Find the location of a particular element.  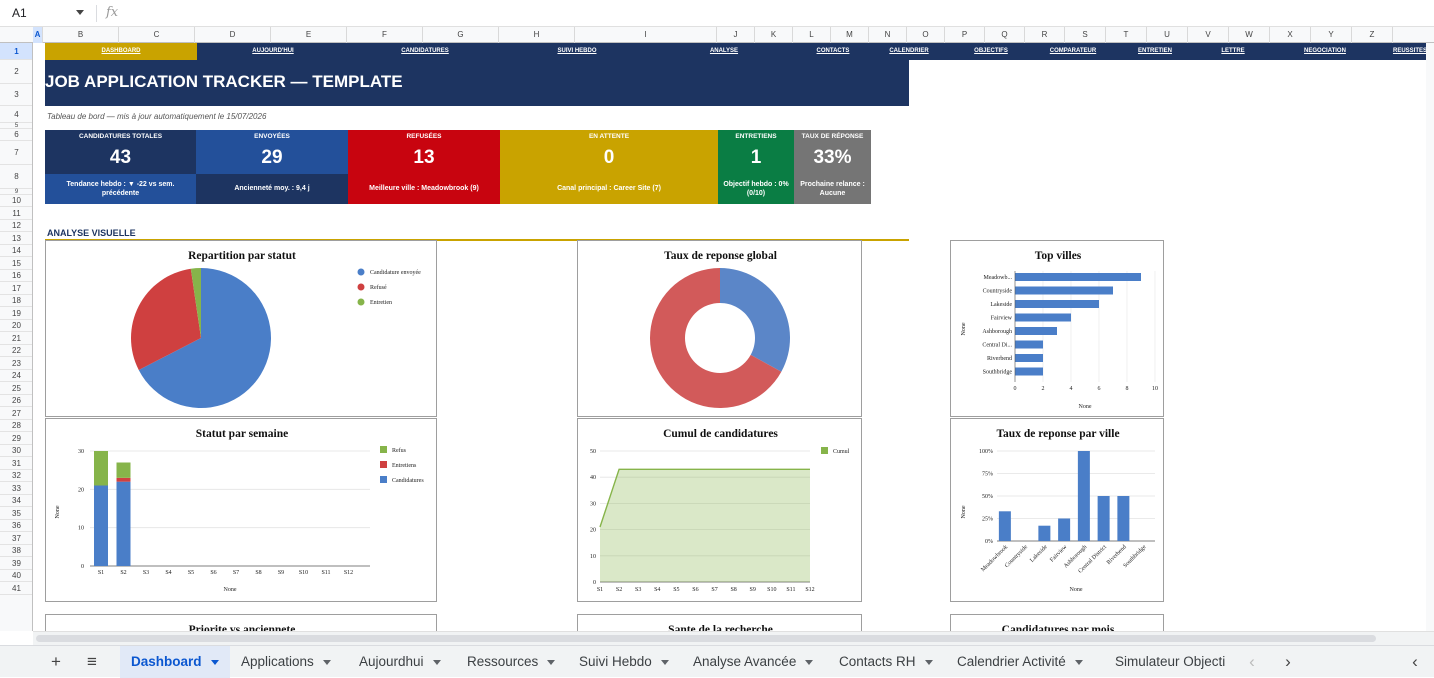

scroll-tabs-right-icon: › is located at coordinates (1288, 661).